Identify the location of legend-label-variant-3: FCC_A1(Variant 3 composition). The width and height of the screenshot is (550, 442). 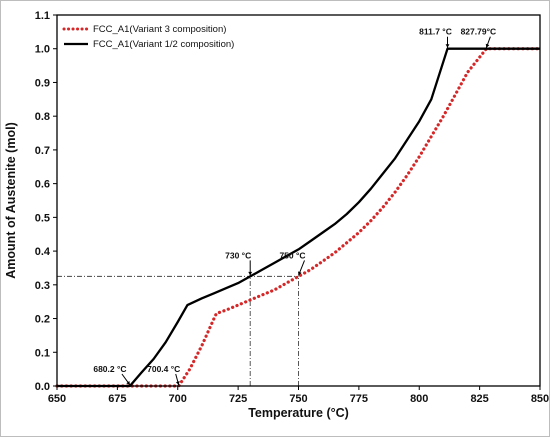
(159, 29).